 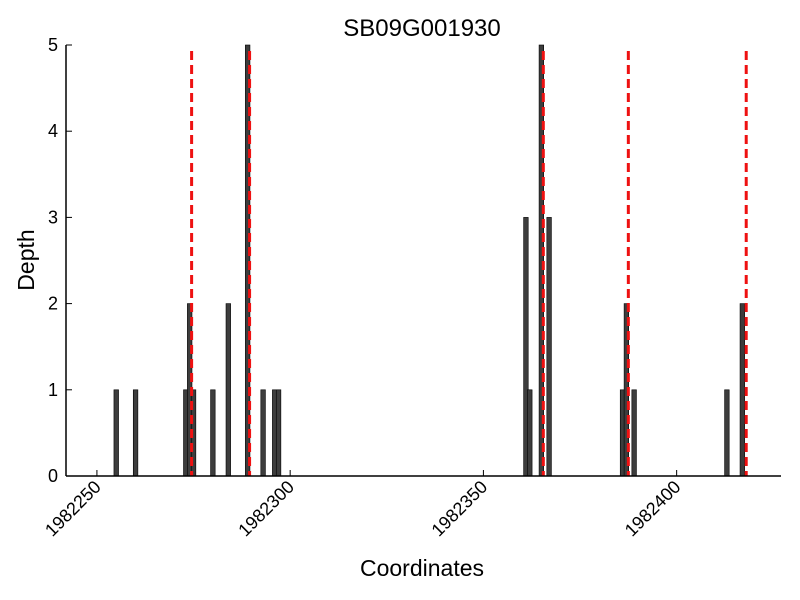 What do you see at coordinates (460, 509) in the screenshot?
I see `x-tick-label-2: 1982350` at bounding box center [460, 509].